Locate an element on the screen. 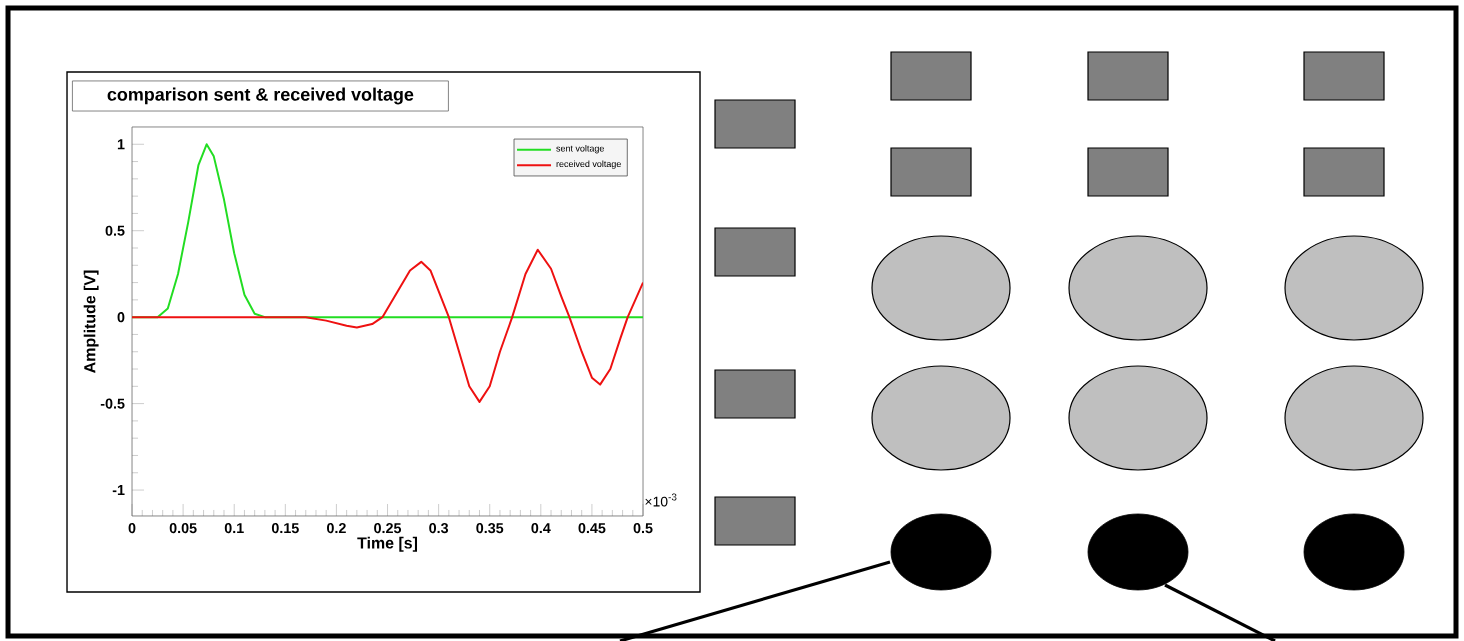 The image size is (1464, 641). x-tick-label: 0.15 is located at coordinates (285, 528).